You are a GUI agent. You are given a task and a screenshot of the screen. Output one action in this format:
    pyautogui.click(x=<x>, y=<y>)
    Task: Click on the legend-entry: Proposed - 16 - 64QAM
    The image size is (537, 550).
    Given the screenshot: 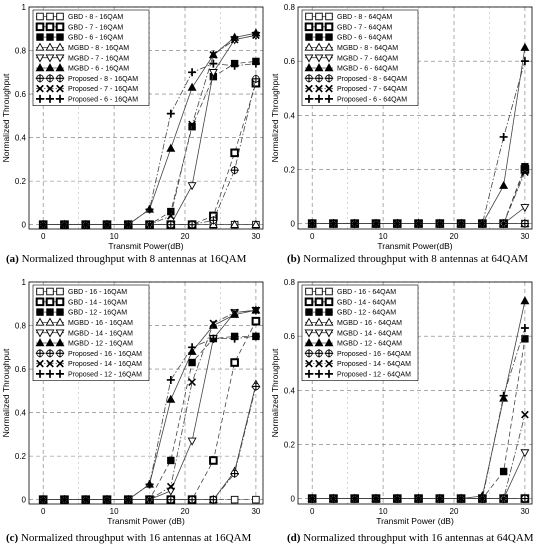 What is the action you would take?
    pyautogui.click(x=357, y=353)
    